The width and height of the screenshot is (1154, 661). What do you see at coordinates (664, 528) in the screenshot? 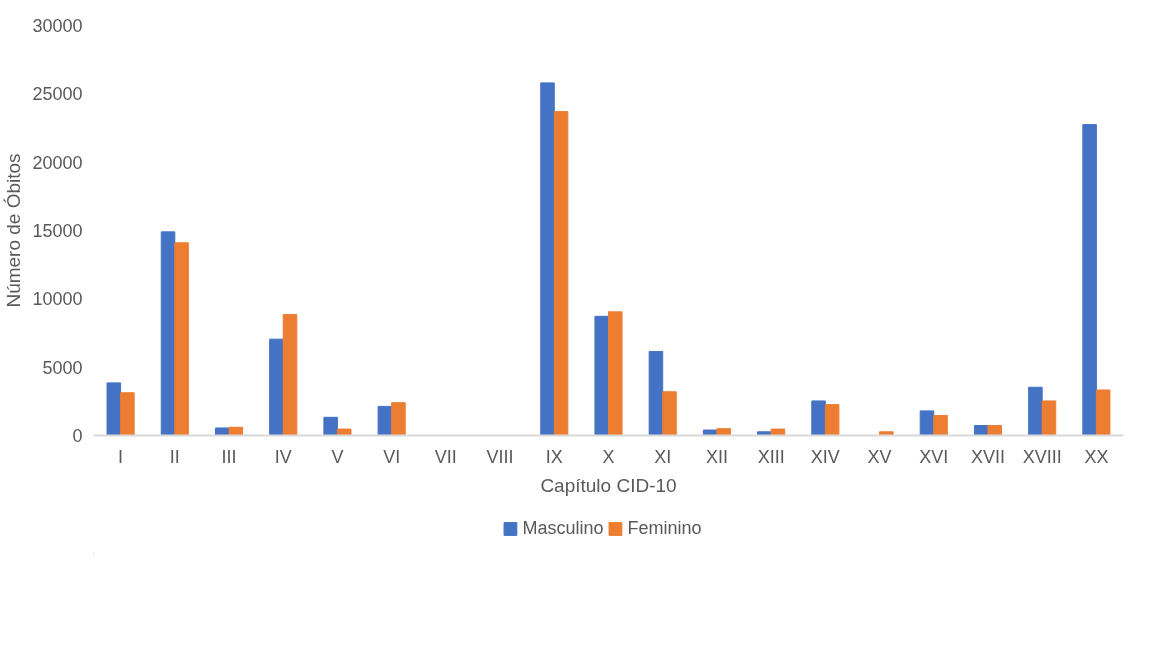
I see `legend-label: Feminino` at bounding box center [664, 528].